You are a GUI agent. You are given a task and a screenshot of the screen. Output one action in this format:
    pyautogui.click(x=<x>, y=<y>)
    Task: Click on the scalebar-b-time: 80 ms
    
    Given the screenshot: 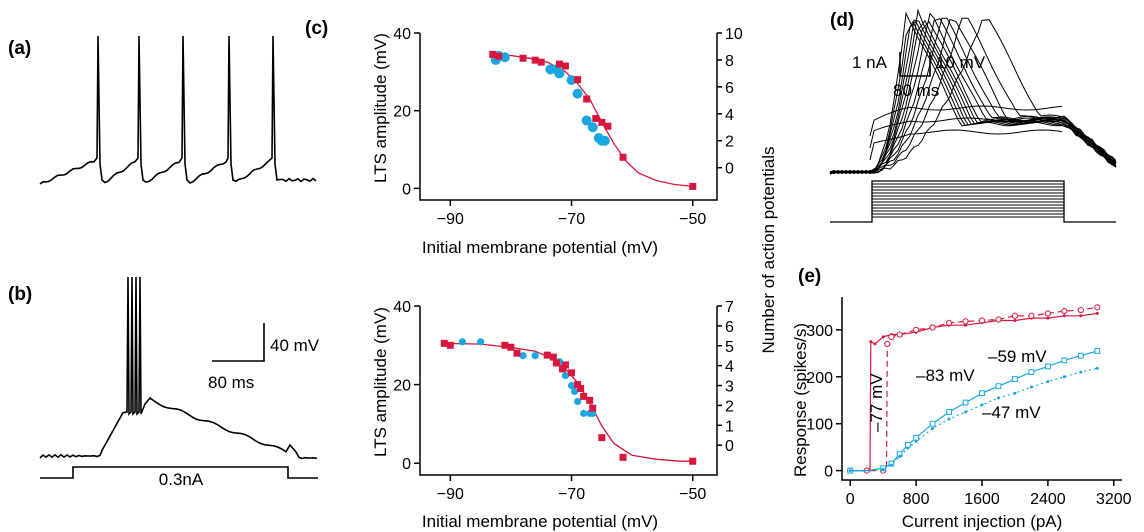 What is the action you would take?
    pyautogui.click(x=231, y=382)
    